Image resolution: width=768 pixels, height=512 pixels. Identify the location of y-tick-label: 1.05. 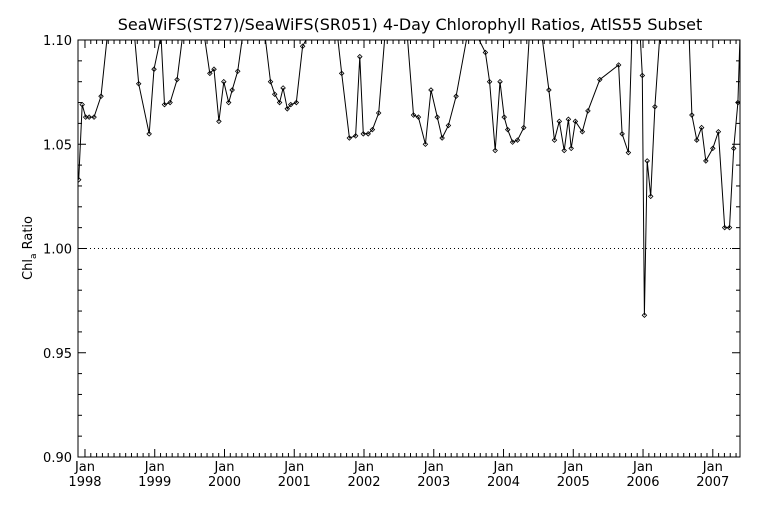
(57, 145).